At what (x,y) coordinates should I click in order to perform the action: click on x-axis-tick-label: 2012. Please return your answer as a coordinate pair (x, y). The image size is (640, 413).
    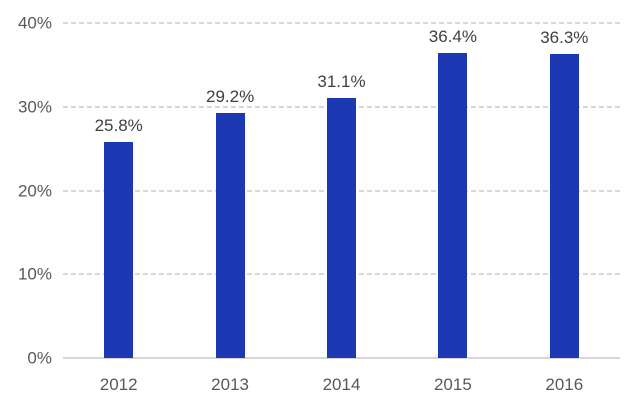
    Looking at the image, I should click on (118, 384).